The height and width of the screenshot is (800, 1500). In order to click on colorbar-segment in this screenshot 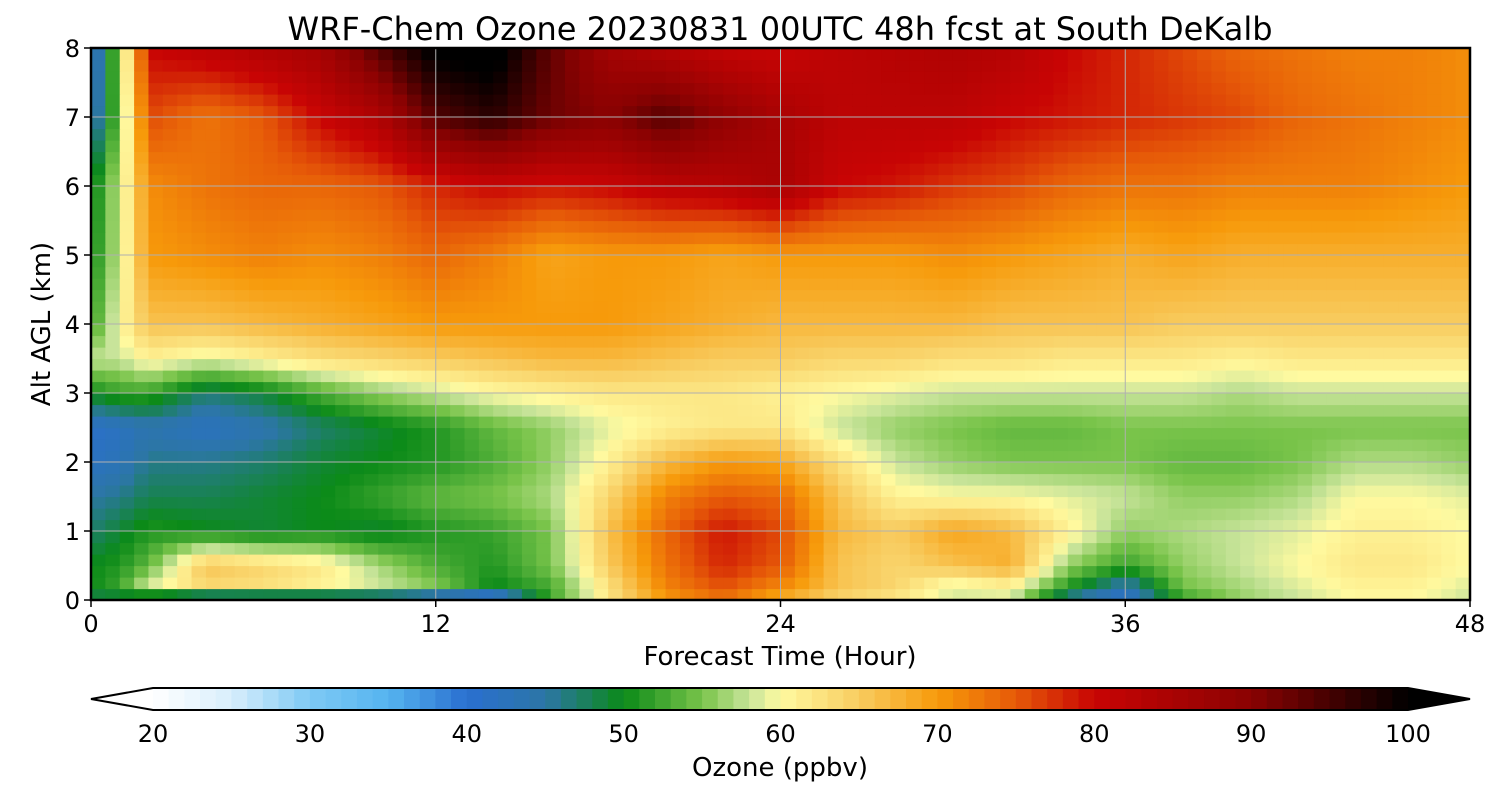, I will do `click(1274, 699)`.